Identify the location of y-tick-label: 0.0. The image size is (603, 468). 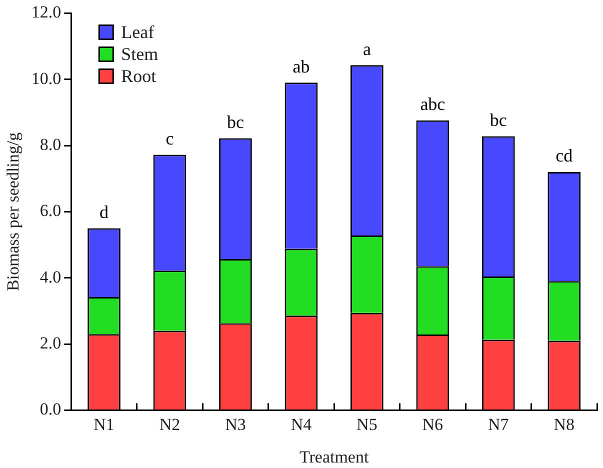
(51, 409).